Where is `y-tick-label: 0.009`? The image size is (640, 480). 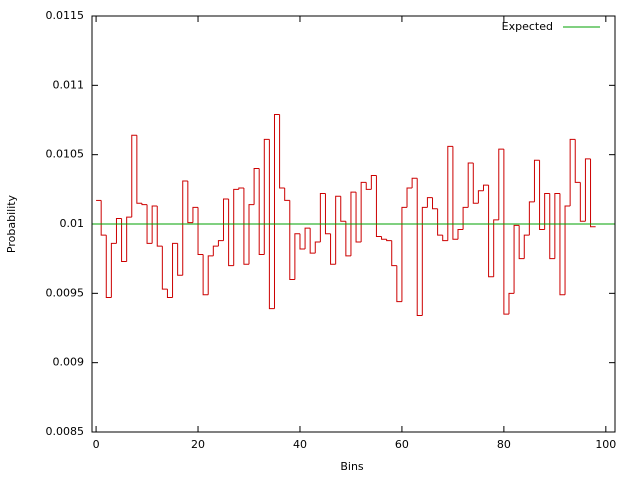 y-tick-label: 0.009 is located at coordinates (69, 362).